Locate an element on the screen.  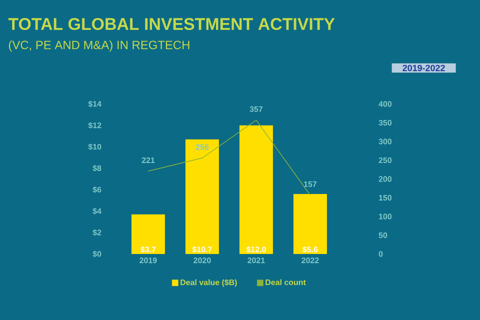
chart-subtitle: (VC, PE AND M&A) IN REGTECH is located at coordinates (99, 46).